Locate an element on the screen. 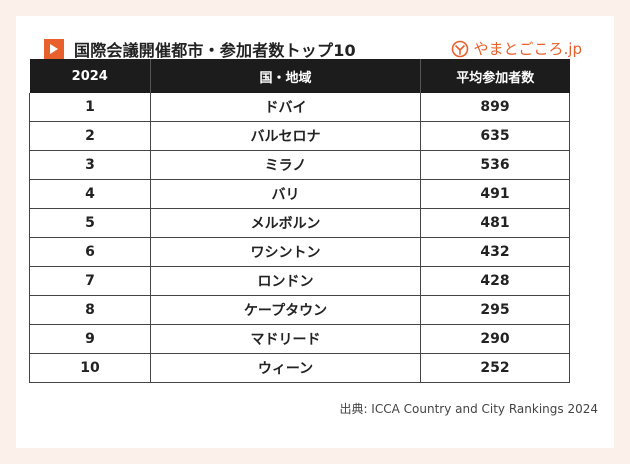 This screenshot has width=630, height=464. city-cell: バルセロナ is located at coordinates (285, 136).